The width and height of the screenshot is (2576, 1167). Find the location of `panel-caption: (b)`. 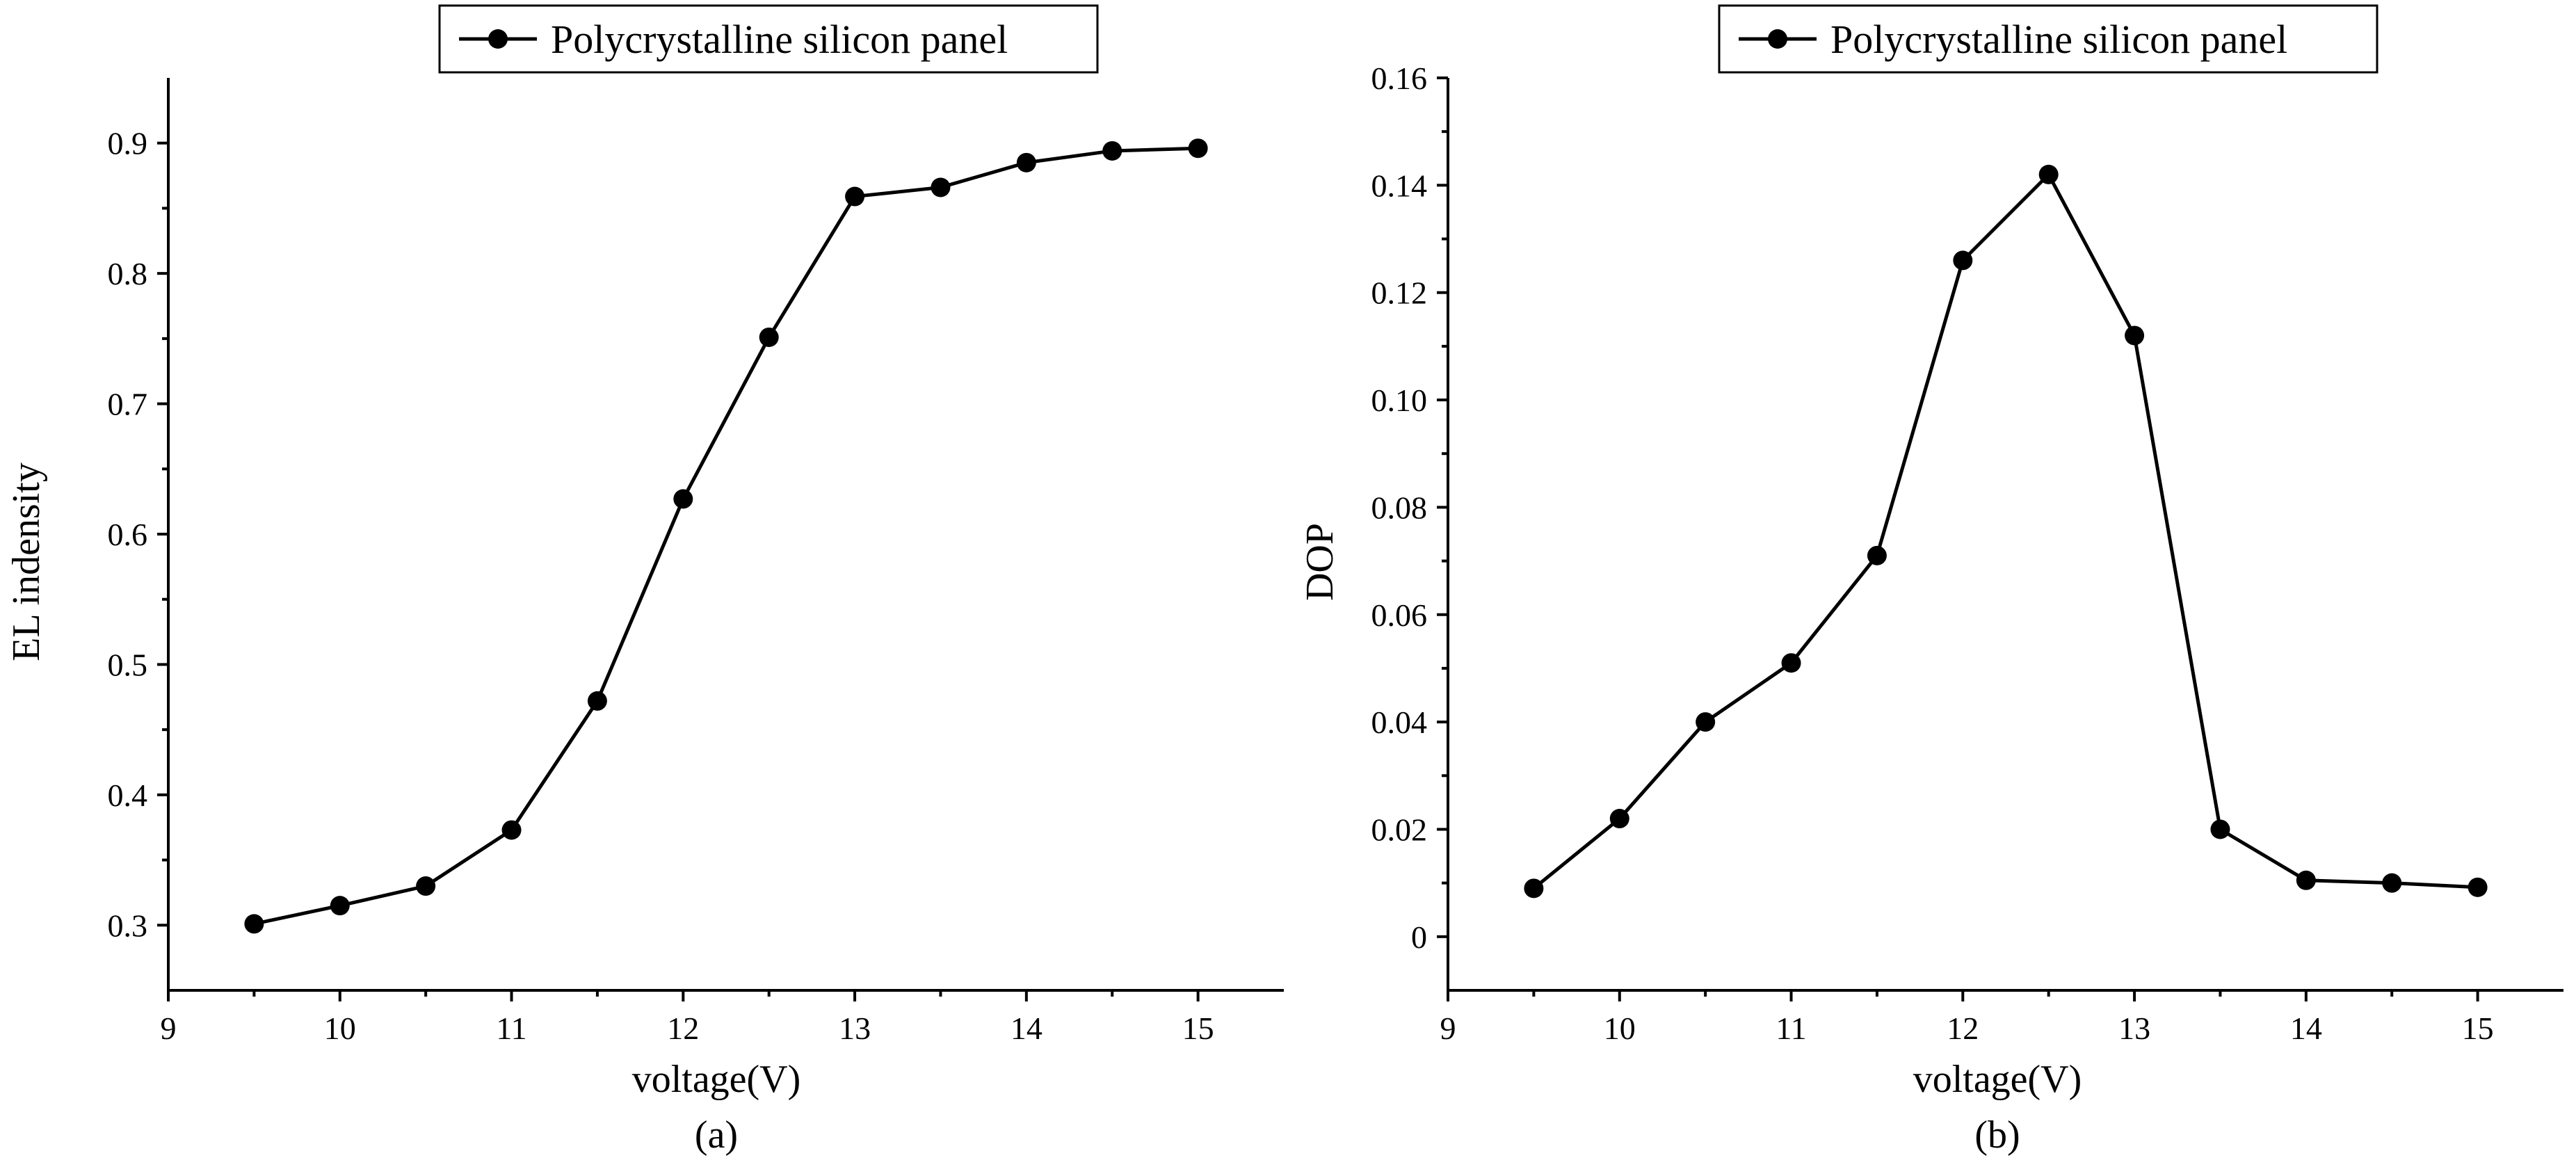

panel-caption: (b) is located at coordinates (1997, 1135).